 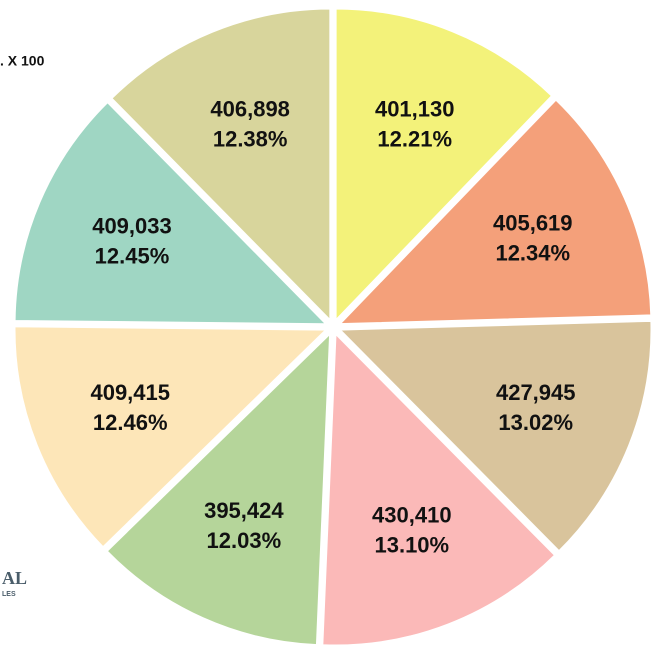 What do you see at coordinates (411, 545) in the screenshot?
I see `percent-label: 13.10%` at bounding box center [411, 545].